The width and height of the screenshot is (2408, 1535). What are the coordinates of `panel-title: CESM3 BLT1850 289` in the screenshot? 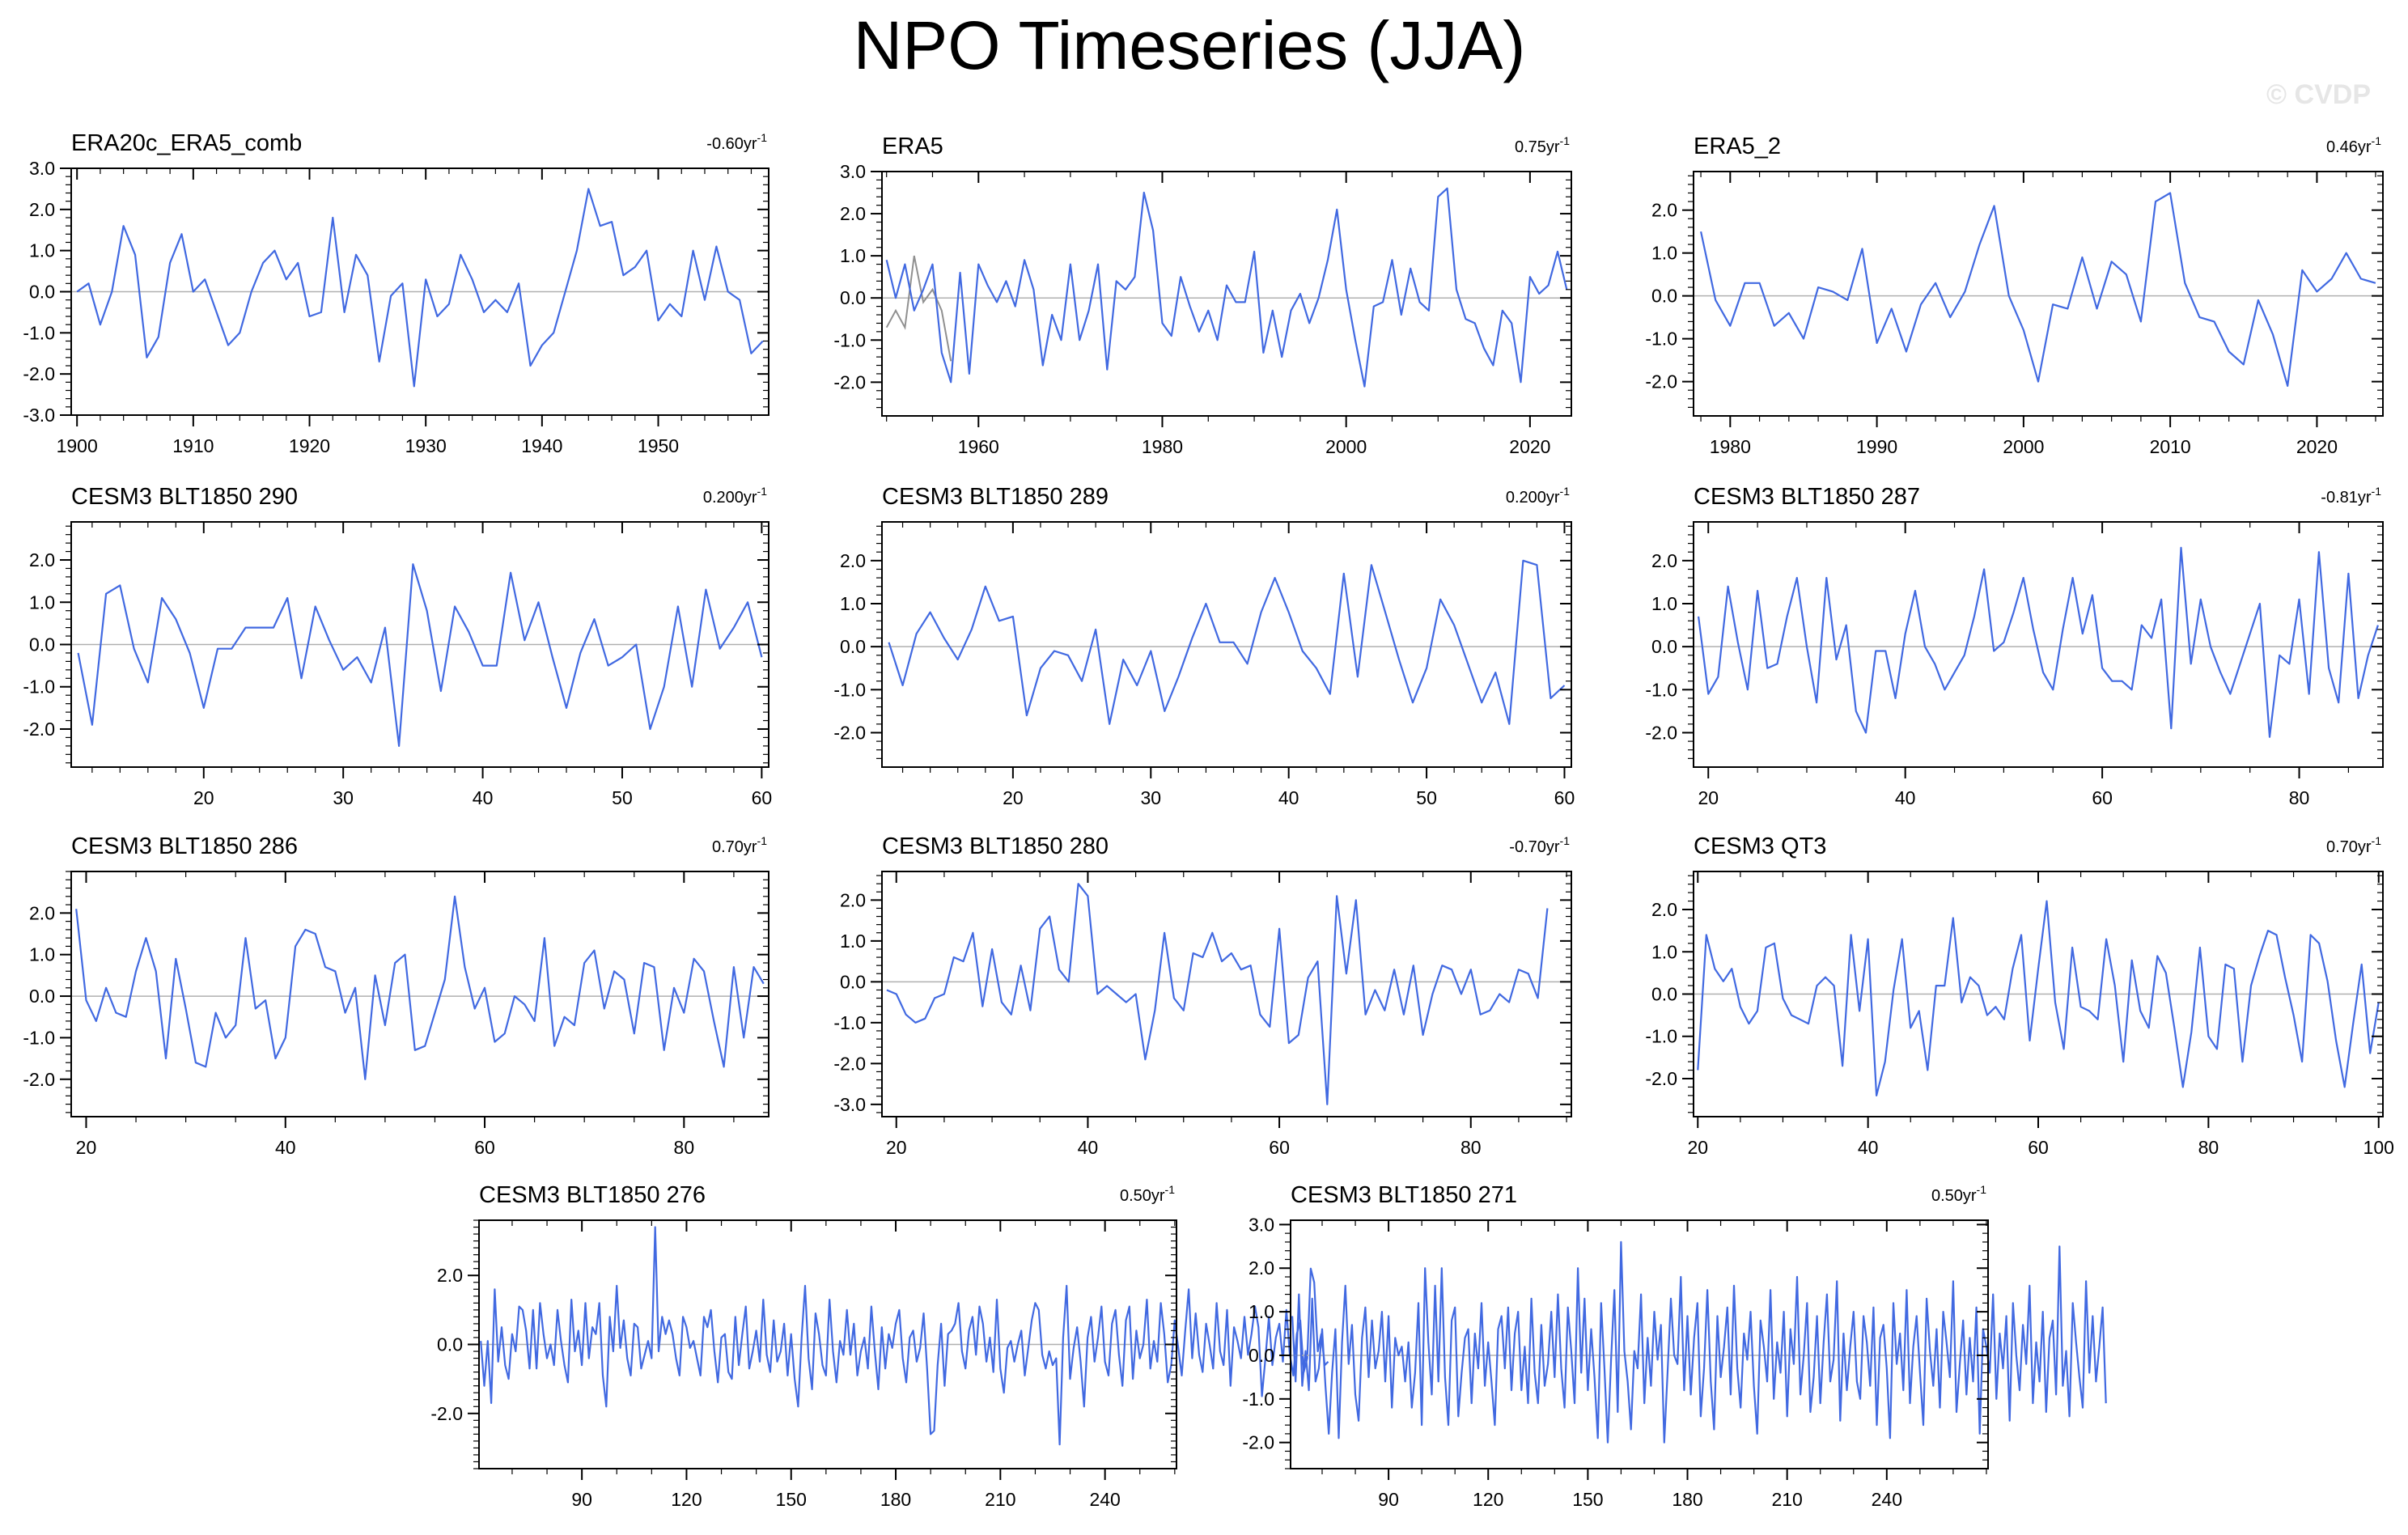 It's located at (996, 497).